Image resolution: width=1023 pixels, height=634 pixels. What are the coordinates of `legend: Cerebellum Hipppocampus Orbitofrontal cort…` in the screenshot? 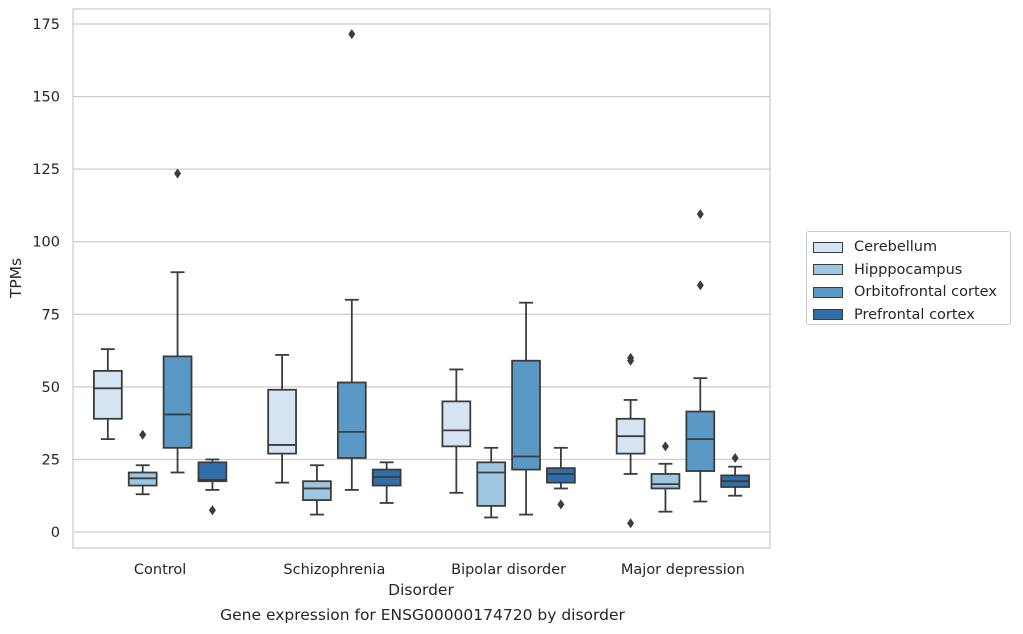 It's located at (908, 278).